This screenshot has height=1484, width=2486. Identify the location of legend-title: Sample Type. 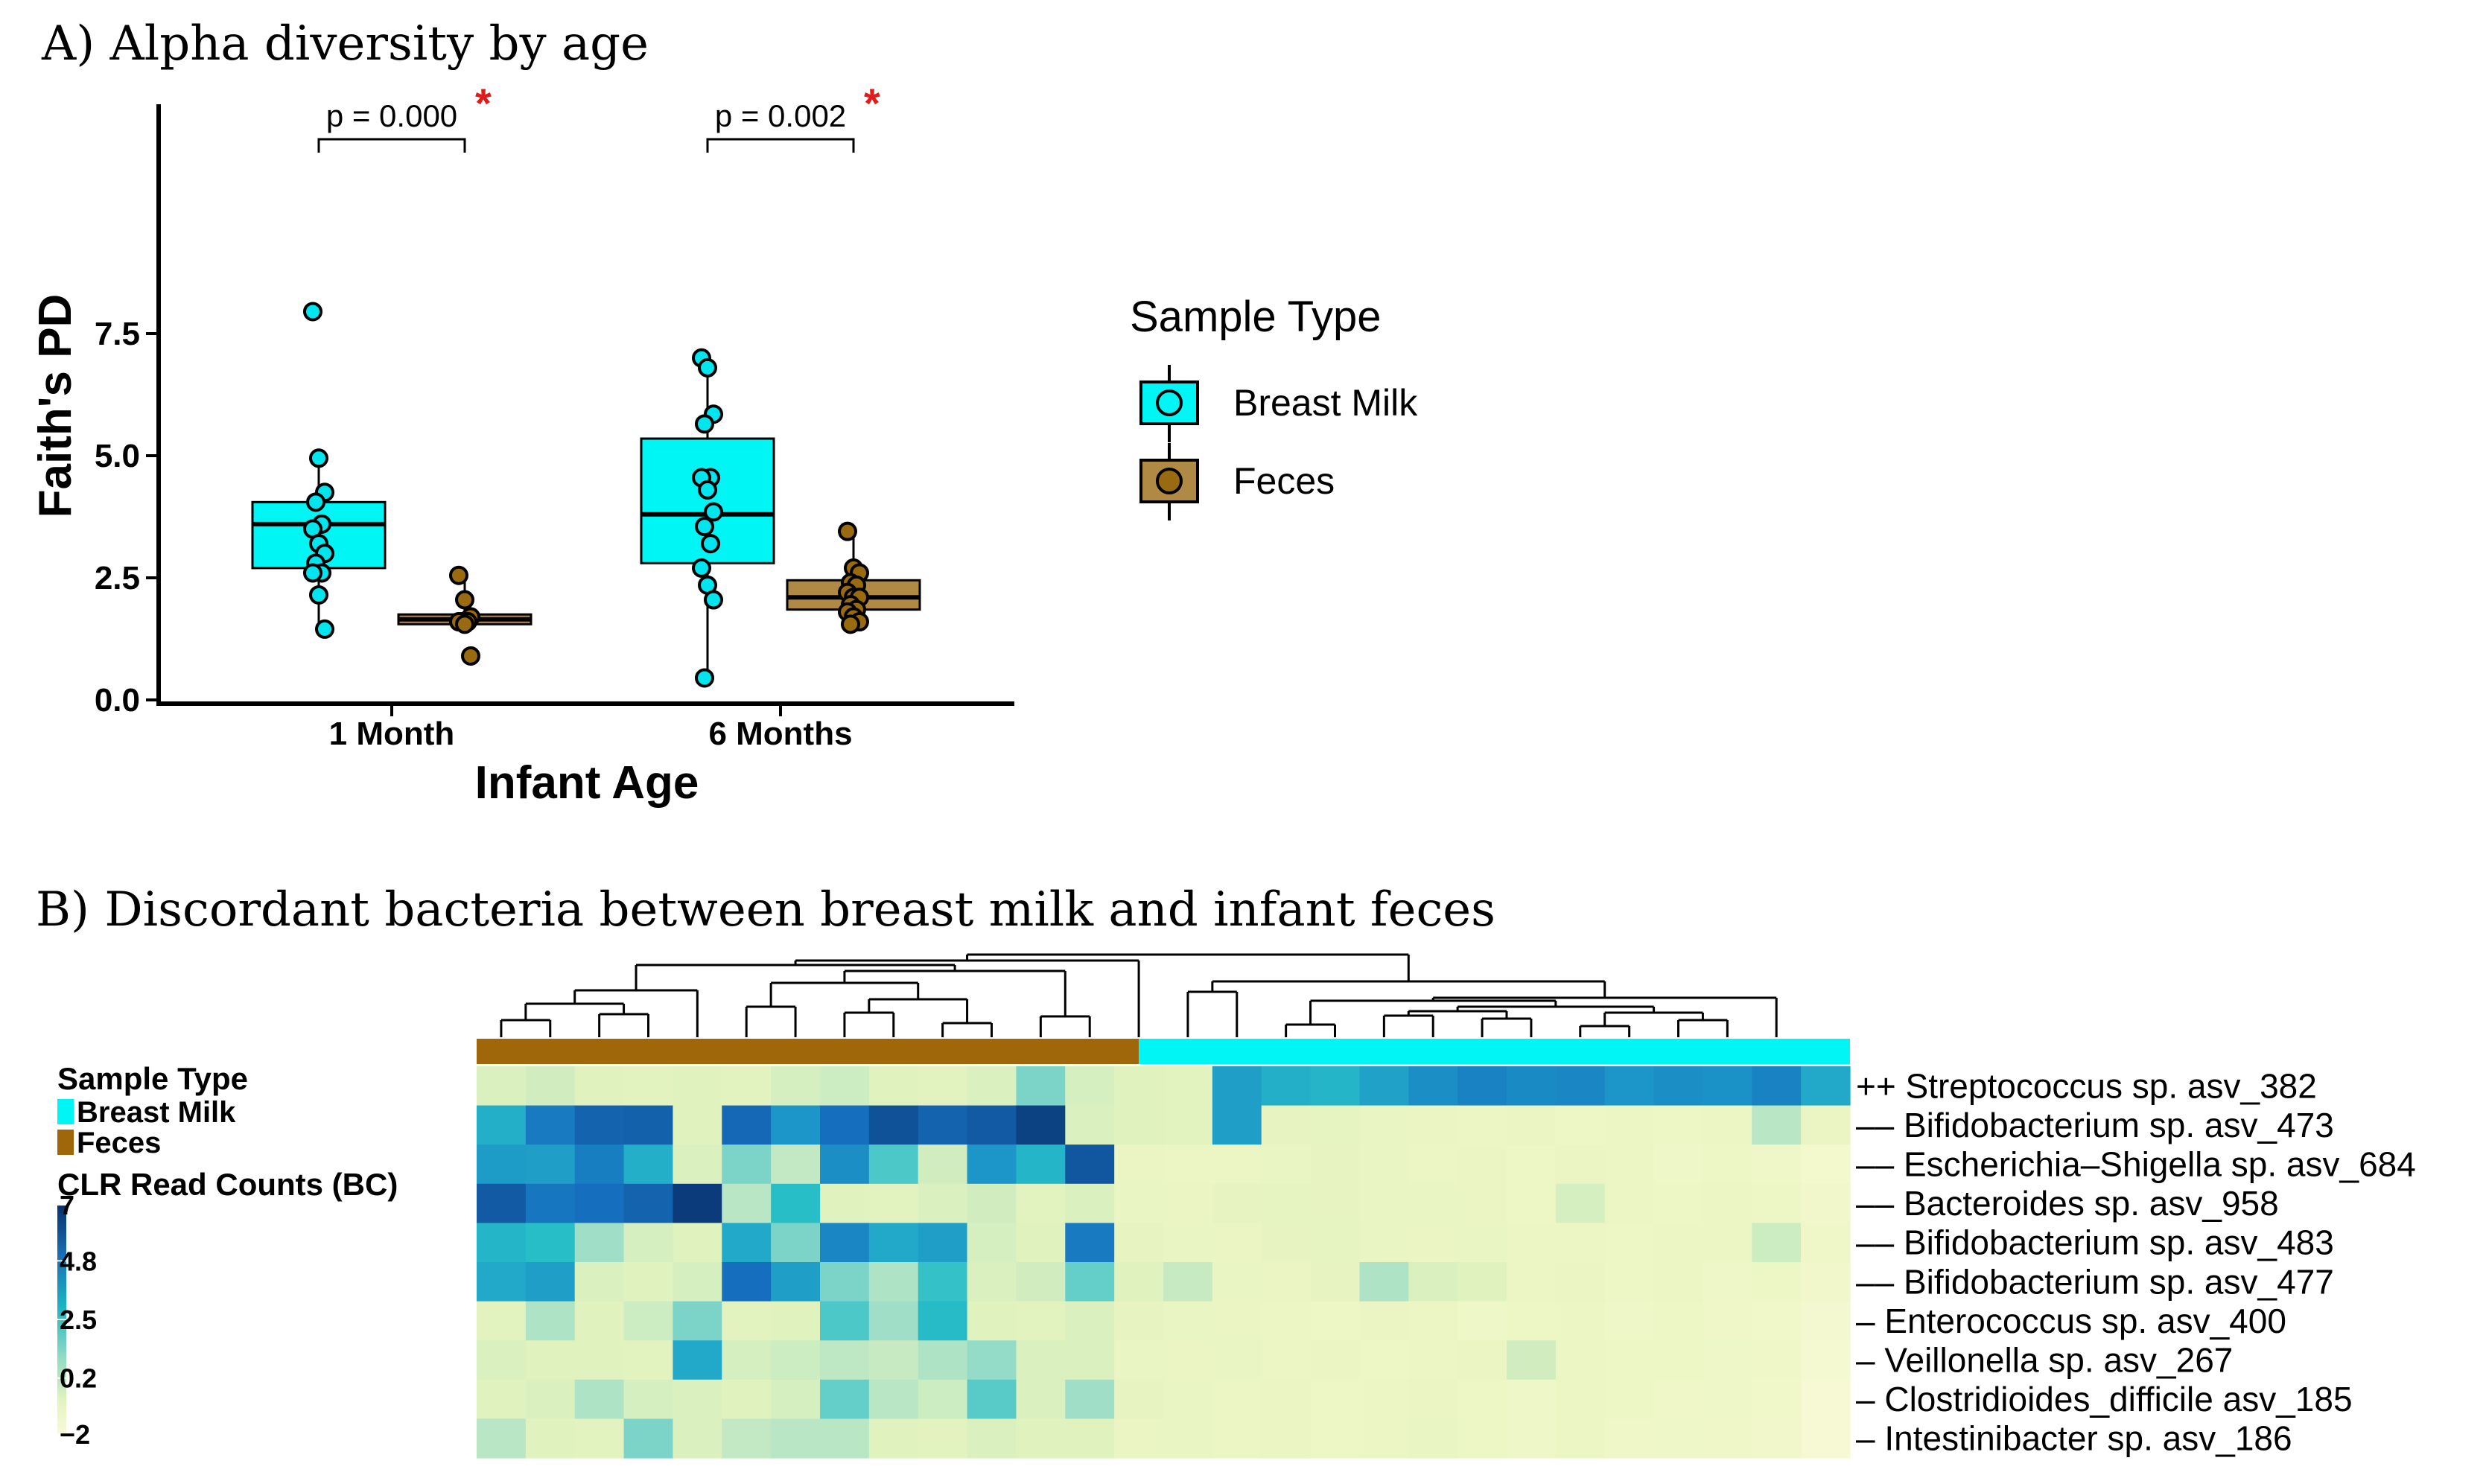
(1255, 317).